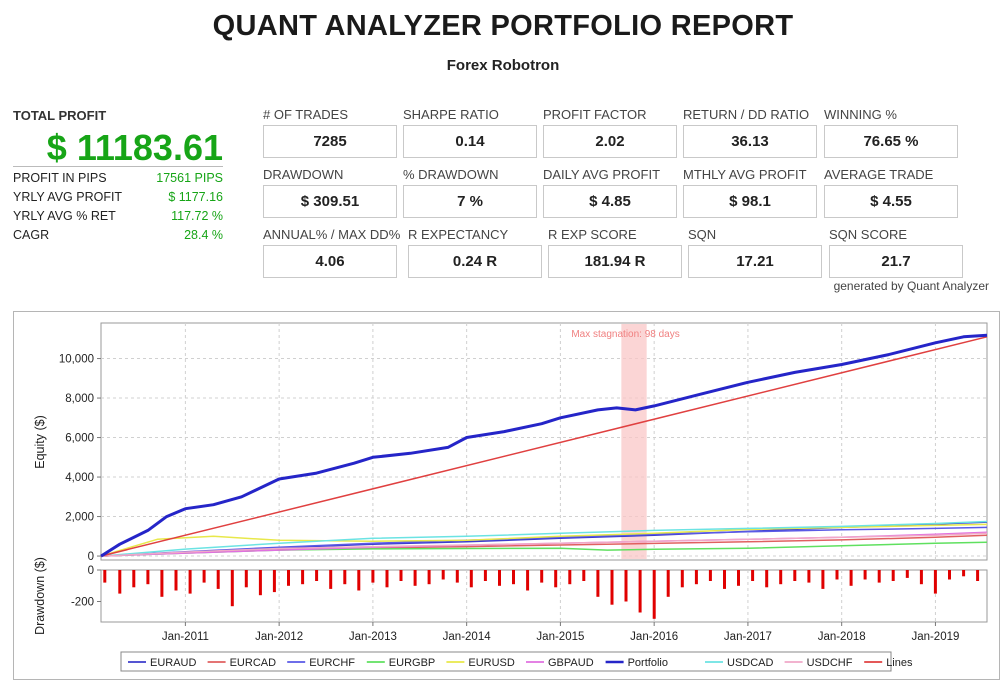  I want to click on total-profit-divider, so click(118, 166).